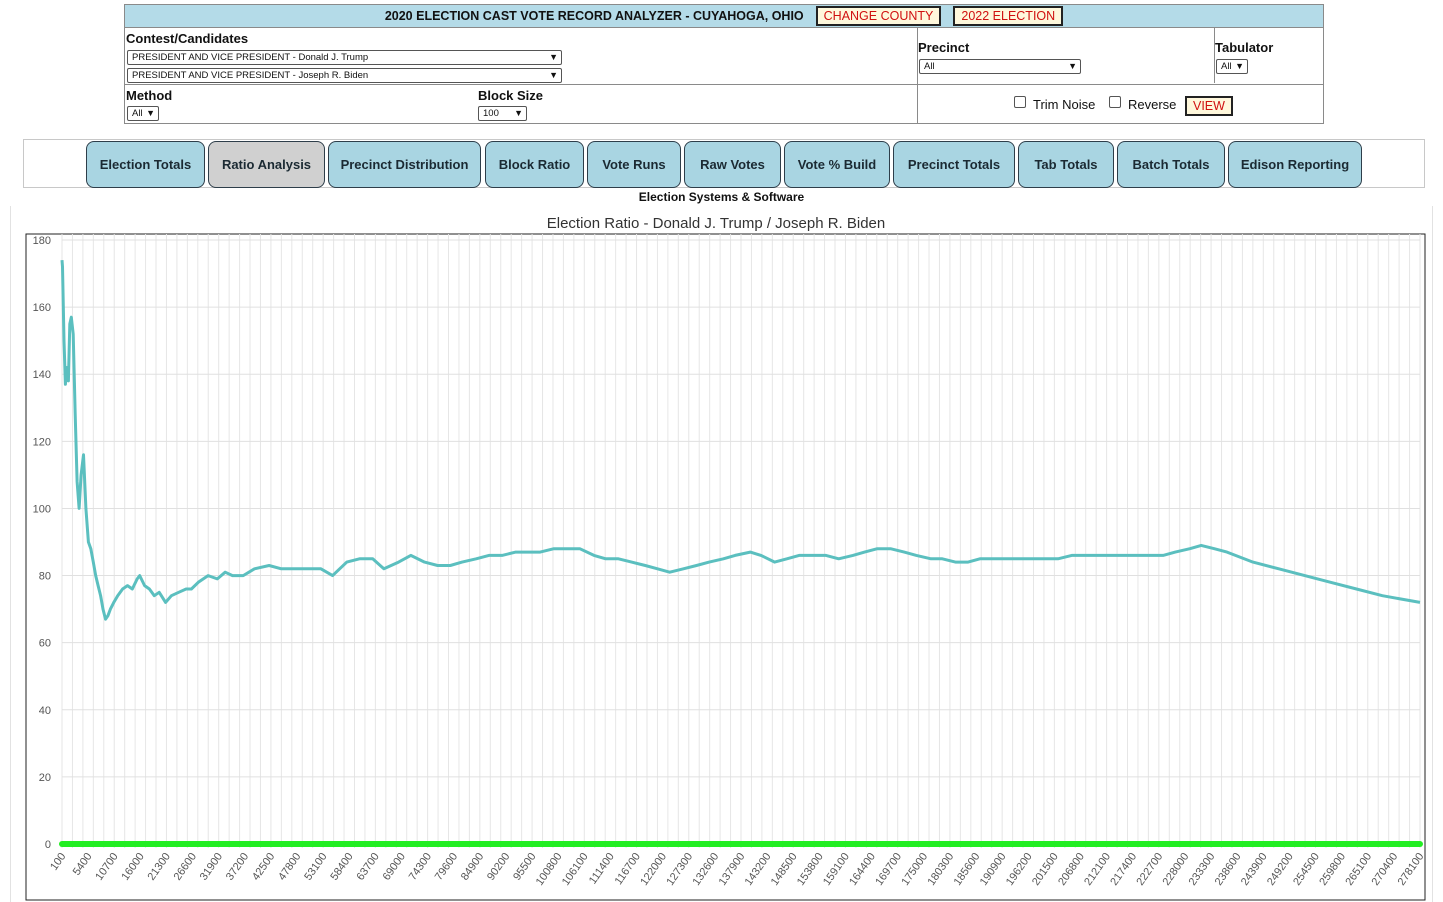  I want to click on tab-block-ratio: Block Ratio, so click(534, 164).